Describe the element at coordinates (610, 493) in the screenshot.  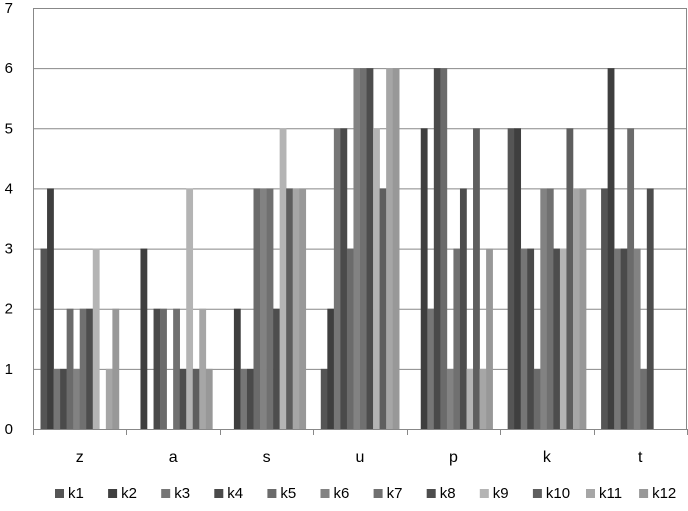
I see `legend-label-k11: k11` at that location.